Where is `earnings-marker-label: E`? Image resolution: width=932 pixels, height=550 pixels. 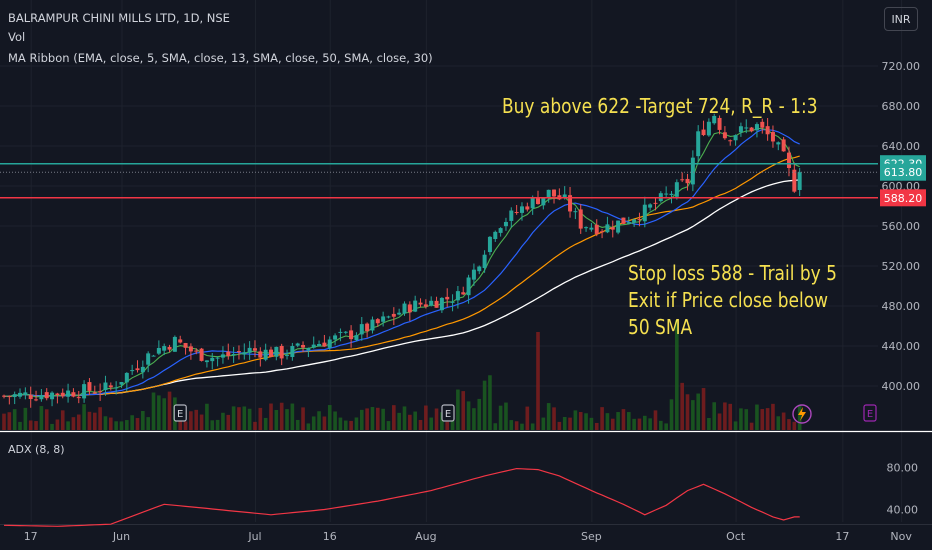
earnings-marker-label: E is located at coordinates (448, 414).